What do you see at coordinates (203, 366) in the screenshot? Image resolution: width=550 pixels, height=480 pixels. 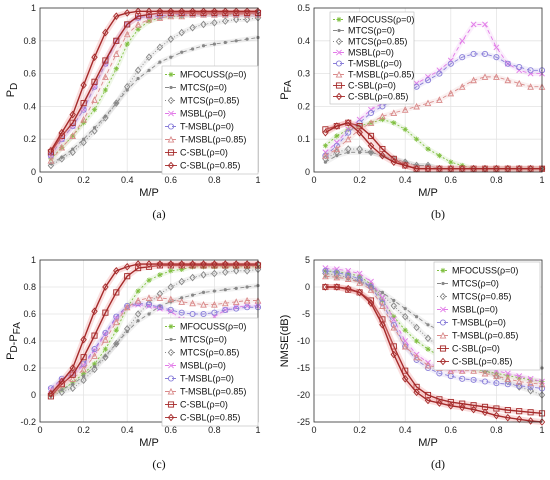 I see `legend-entry: MSBL(ρ=0)` at bounding box center [203, 366].